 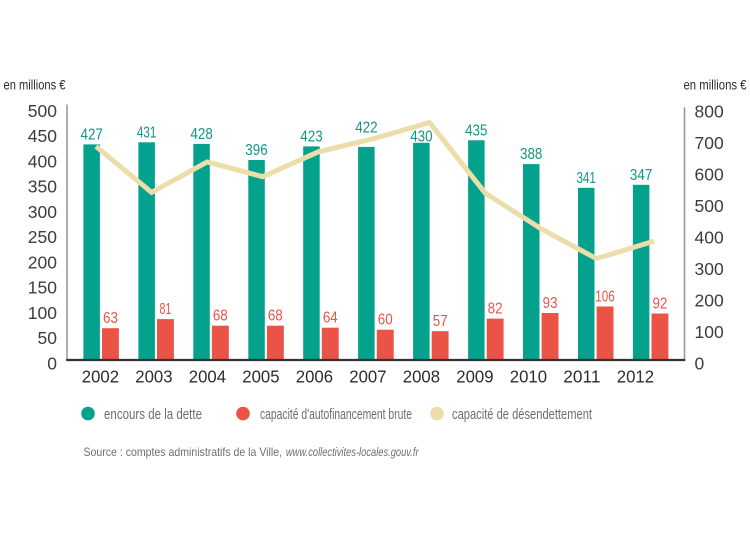 What do you see at coordinates (110, 318) in the screenshot?
I see `svg-text: 63` at bounding box center [110, 318].